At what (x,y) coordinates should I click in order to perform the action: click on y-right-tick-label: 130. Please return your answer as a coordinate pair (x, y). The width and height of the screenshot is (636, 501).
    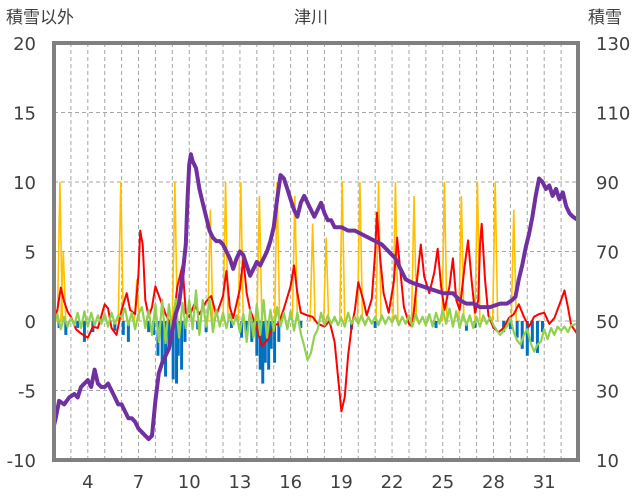
    Looking at the image, I should click on (613, 44).